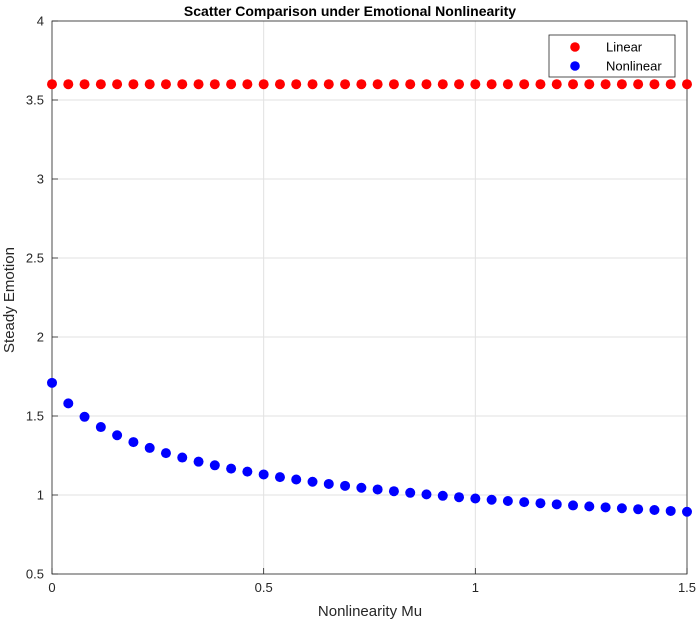 Image resolution: width=700 pixels, height=628 pixels. Describe the element at coordinates (264, 587) in the screenshot. I see `x-tick-label: 0.5` at that location.